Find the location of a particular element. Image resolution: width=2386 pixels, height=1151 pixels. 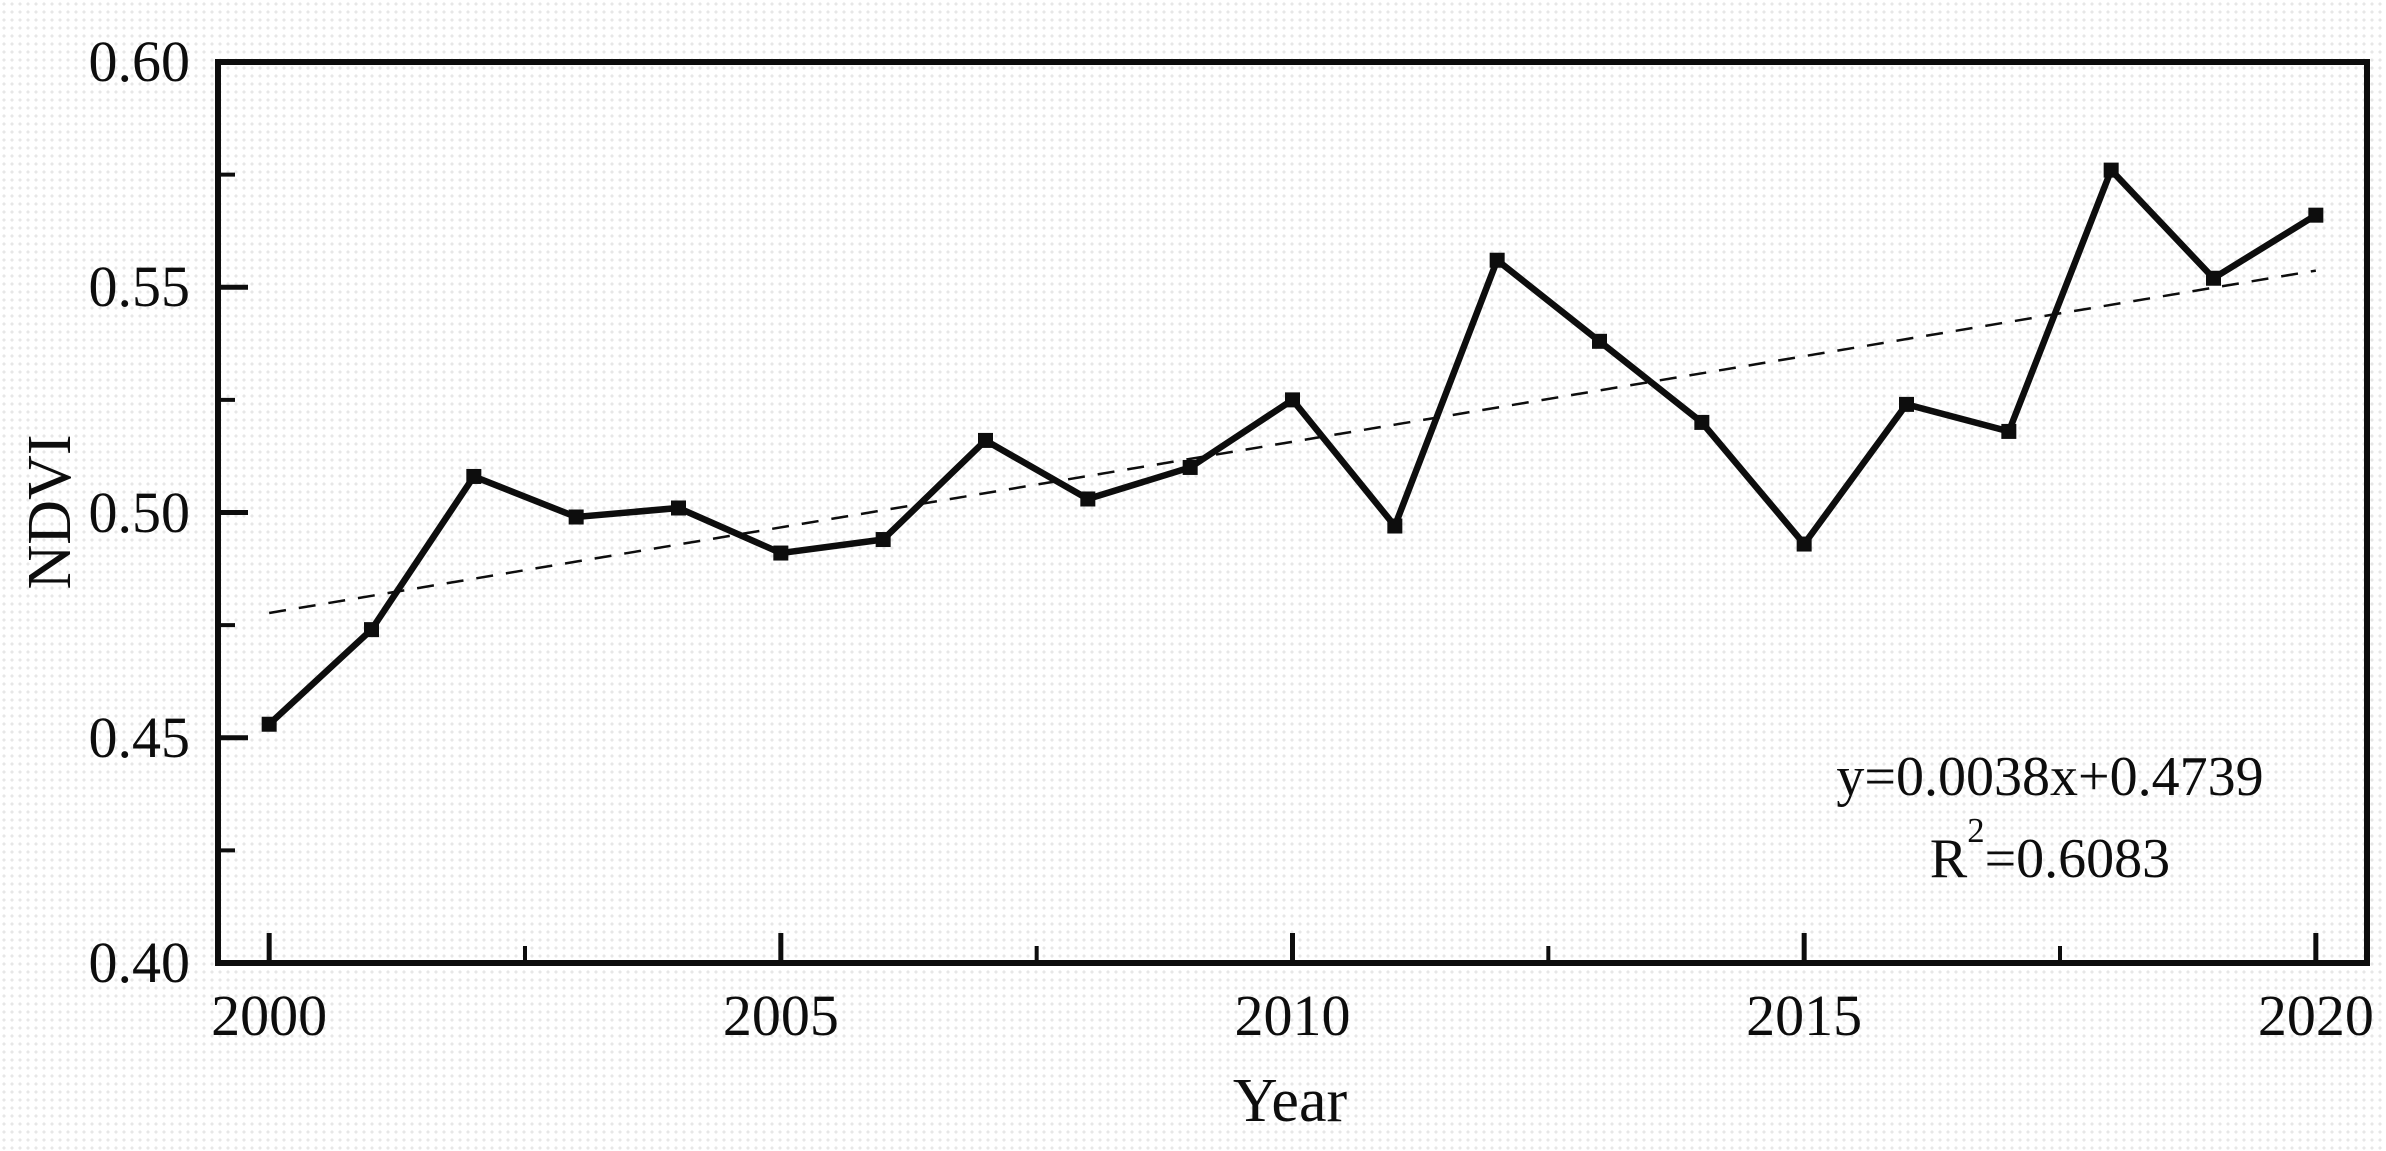

data-point-marker-2012 is located at coordinates (1497, 260).